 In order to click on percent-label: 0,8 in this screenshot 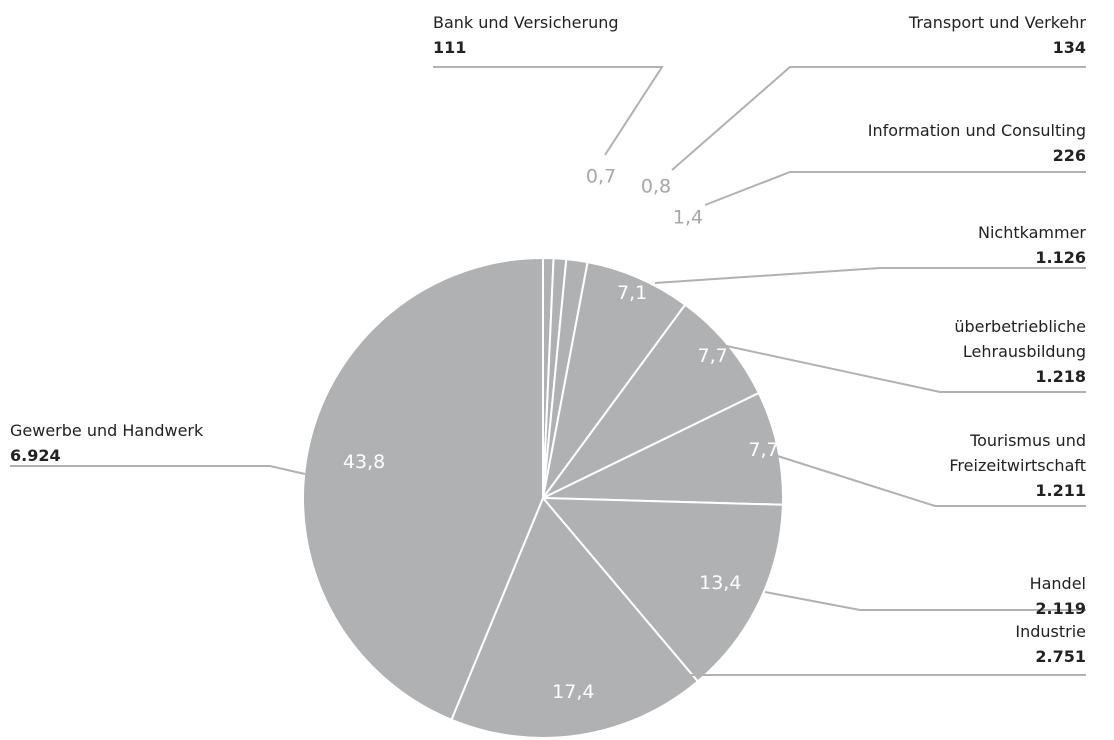, I will do `click(656, 187)`.